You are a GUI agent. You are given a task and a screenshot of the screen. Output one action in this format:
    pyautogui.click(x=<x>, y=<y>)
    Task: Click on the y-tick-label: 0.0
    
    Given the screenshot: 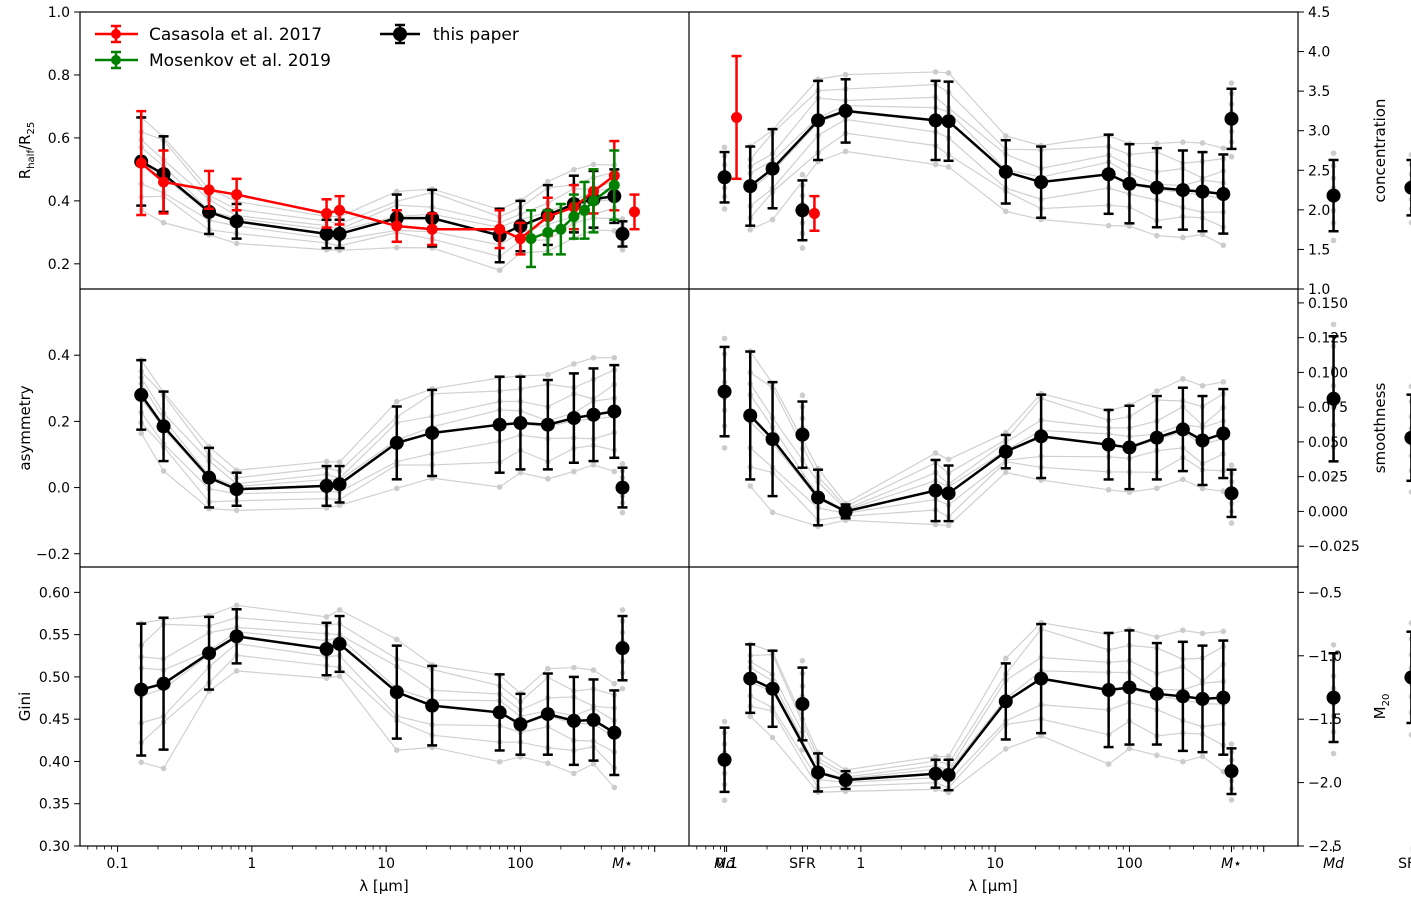 What is the action you would take?
    pyautogui.click(x=59, y=489)
    